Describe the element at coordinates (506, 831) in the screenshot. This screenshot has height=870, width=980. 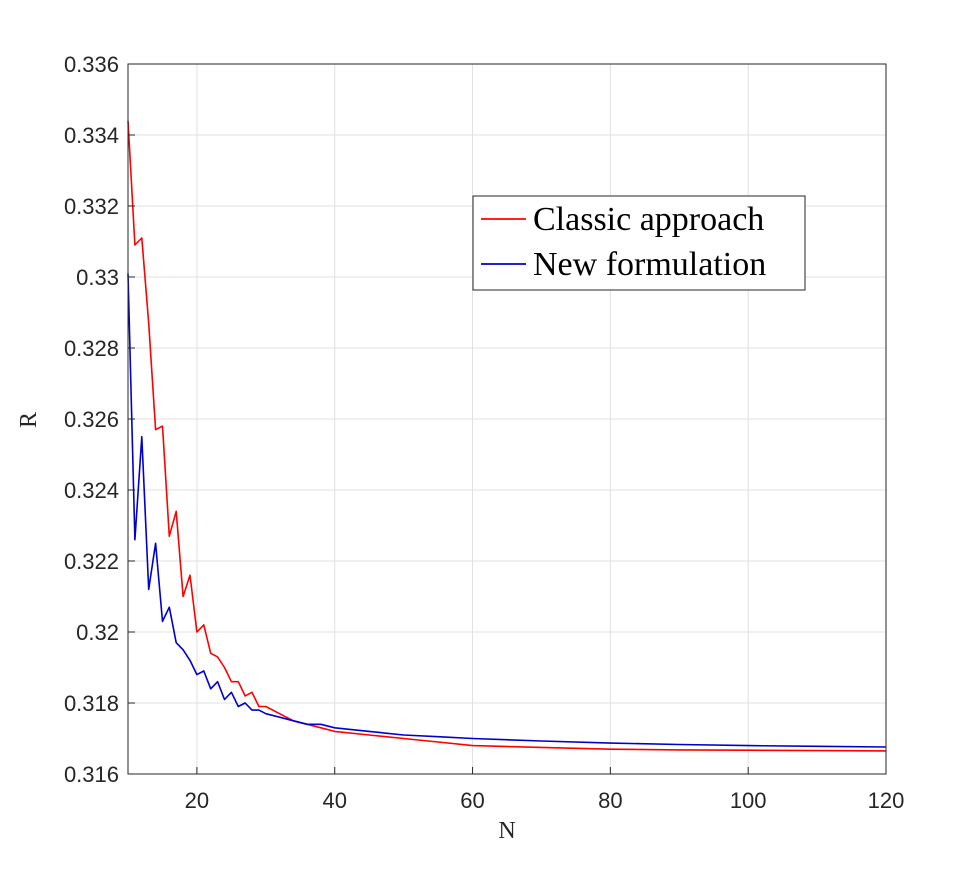
I see `x-axis-label: N` at that location.